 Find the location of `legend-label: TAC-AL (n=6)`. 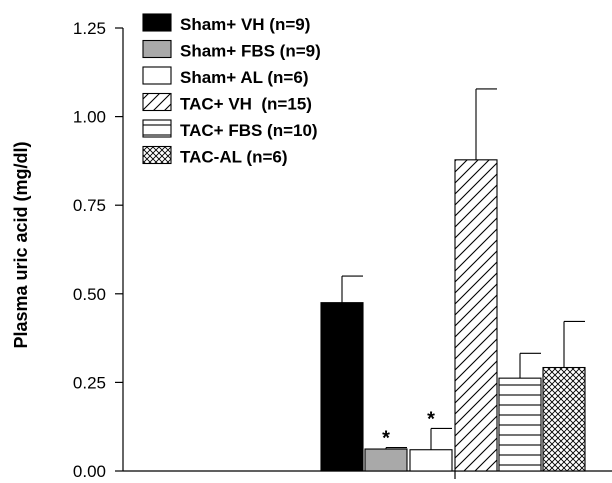

legend-label: TAC-AL (n=6) is located at coordinates (234, 157).